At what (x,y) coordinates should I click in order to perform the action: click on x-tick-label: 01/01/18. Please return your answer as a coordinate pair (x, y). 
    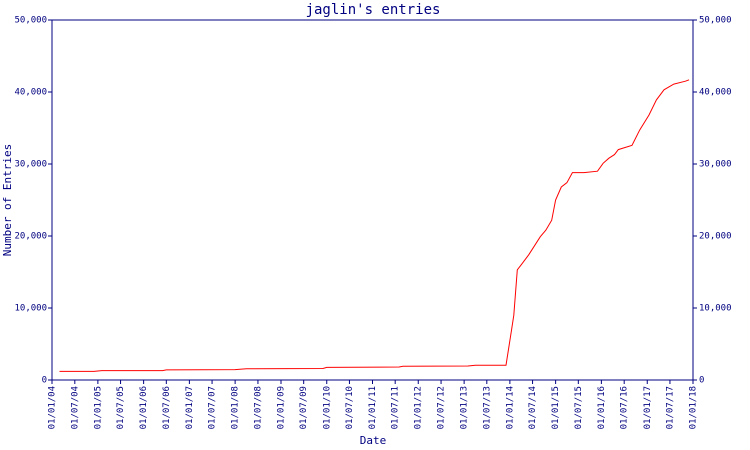
    Looking at the image, I should click on (694, 407).